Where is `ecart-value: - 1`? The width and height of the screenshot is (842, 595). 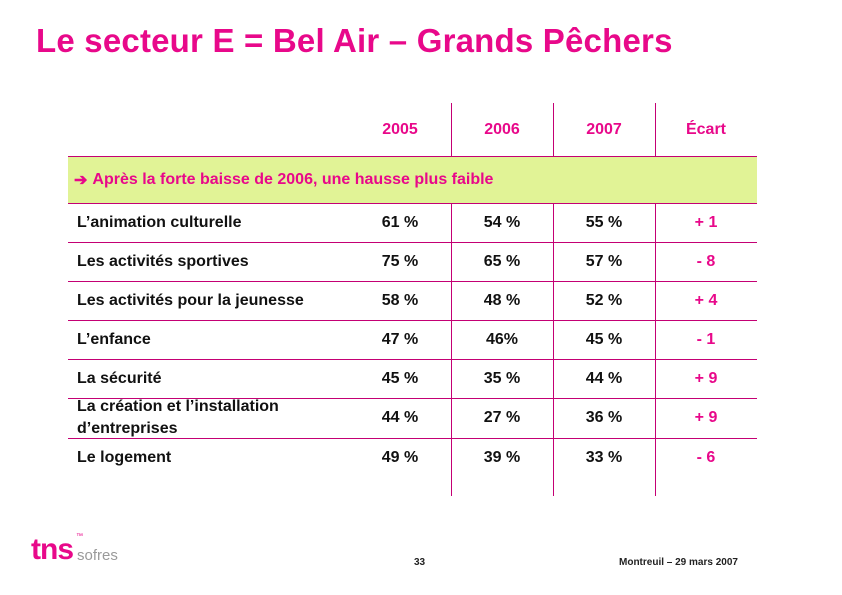
ecart-value: - 1 is located at coordinates (706, 339).